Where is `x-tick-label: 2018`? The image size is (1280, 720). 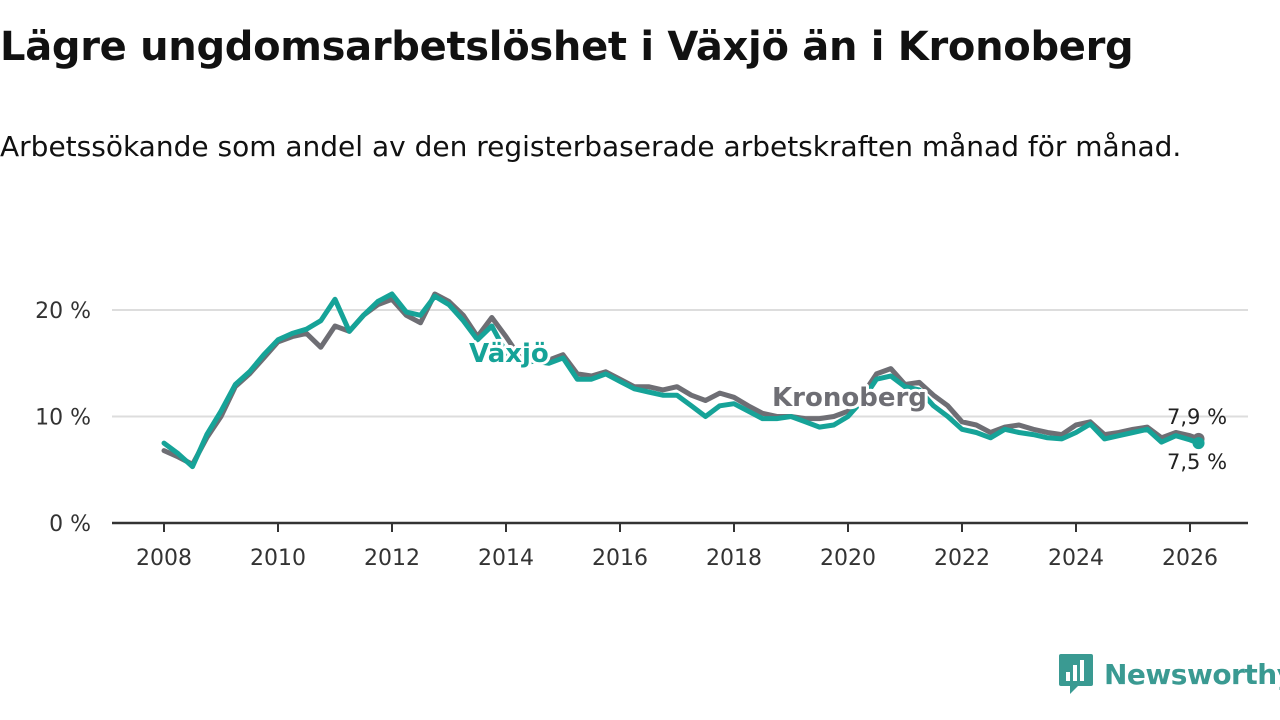 x-tick-label: 2018 is located at coordinates (734, 558).